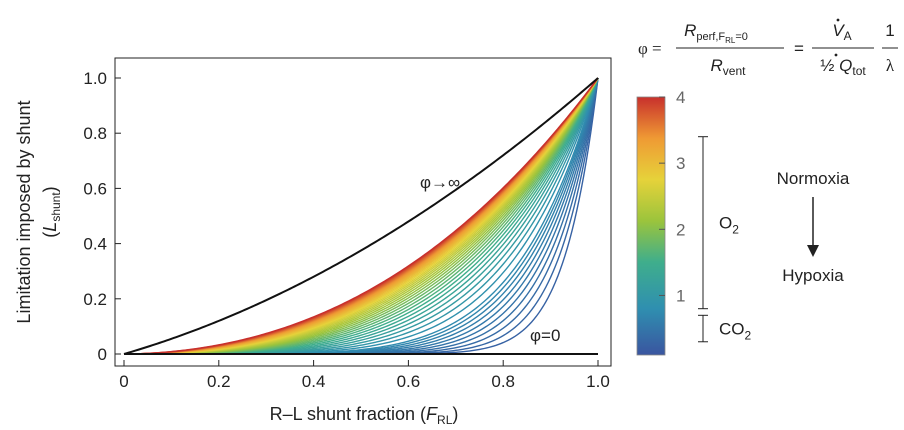 Image resolution: width=904 pixels, height=430 pixels. Describe the element at coordinates (889, 30) in the screenshot. I see `eq-num3: 1` at that location.